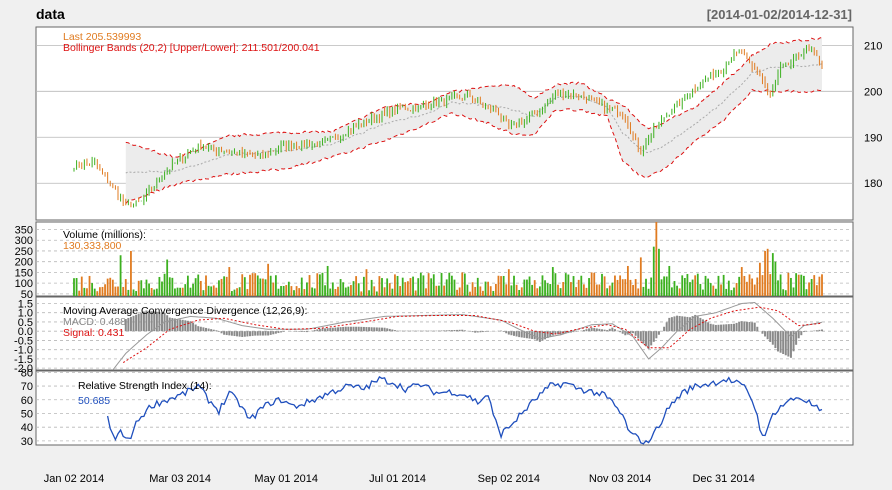  What do you see at coordinates (23, 341) in the screenshot?
I see `macd-tick-label: -0.5` at bounding box center [23, 341].